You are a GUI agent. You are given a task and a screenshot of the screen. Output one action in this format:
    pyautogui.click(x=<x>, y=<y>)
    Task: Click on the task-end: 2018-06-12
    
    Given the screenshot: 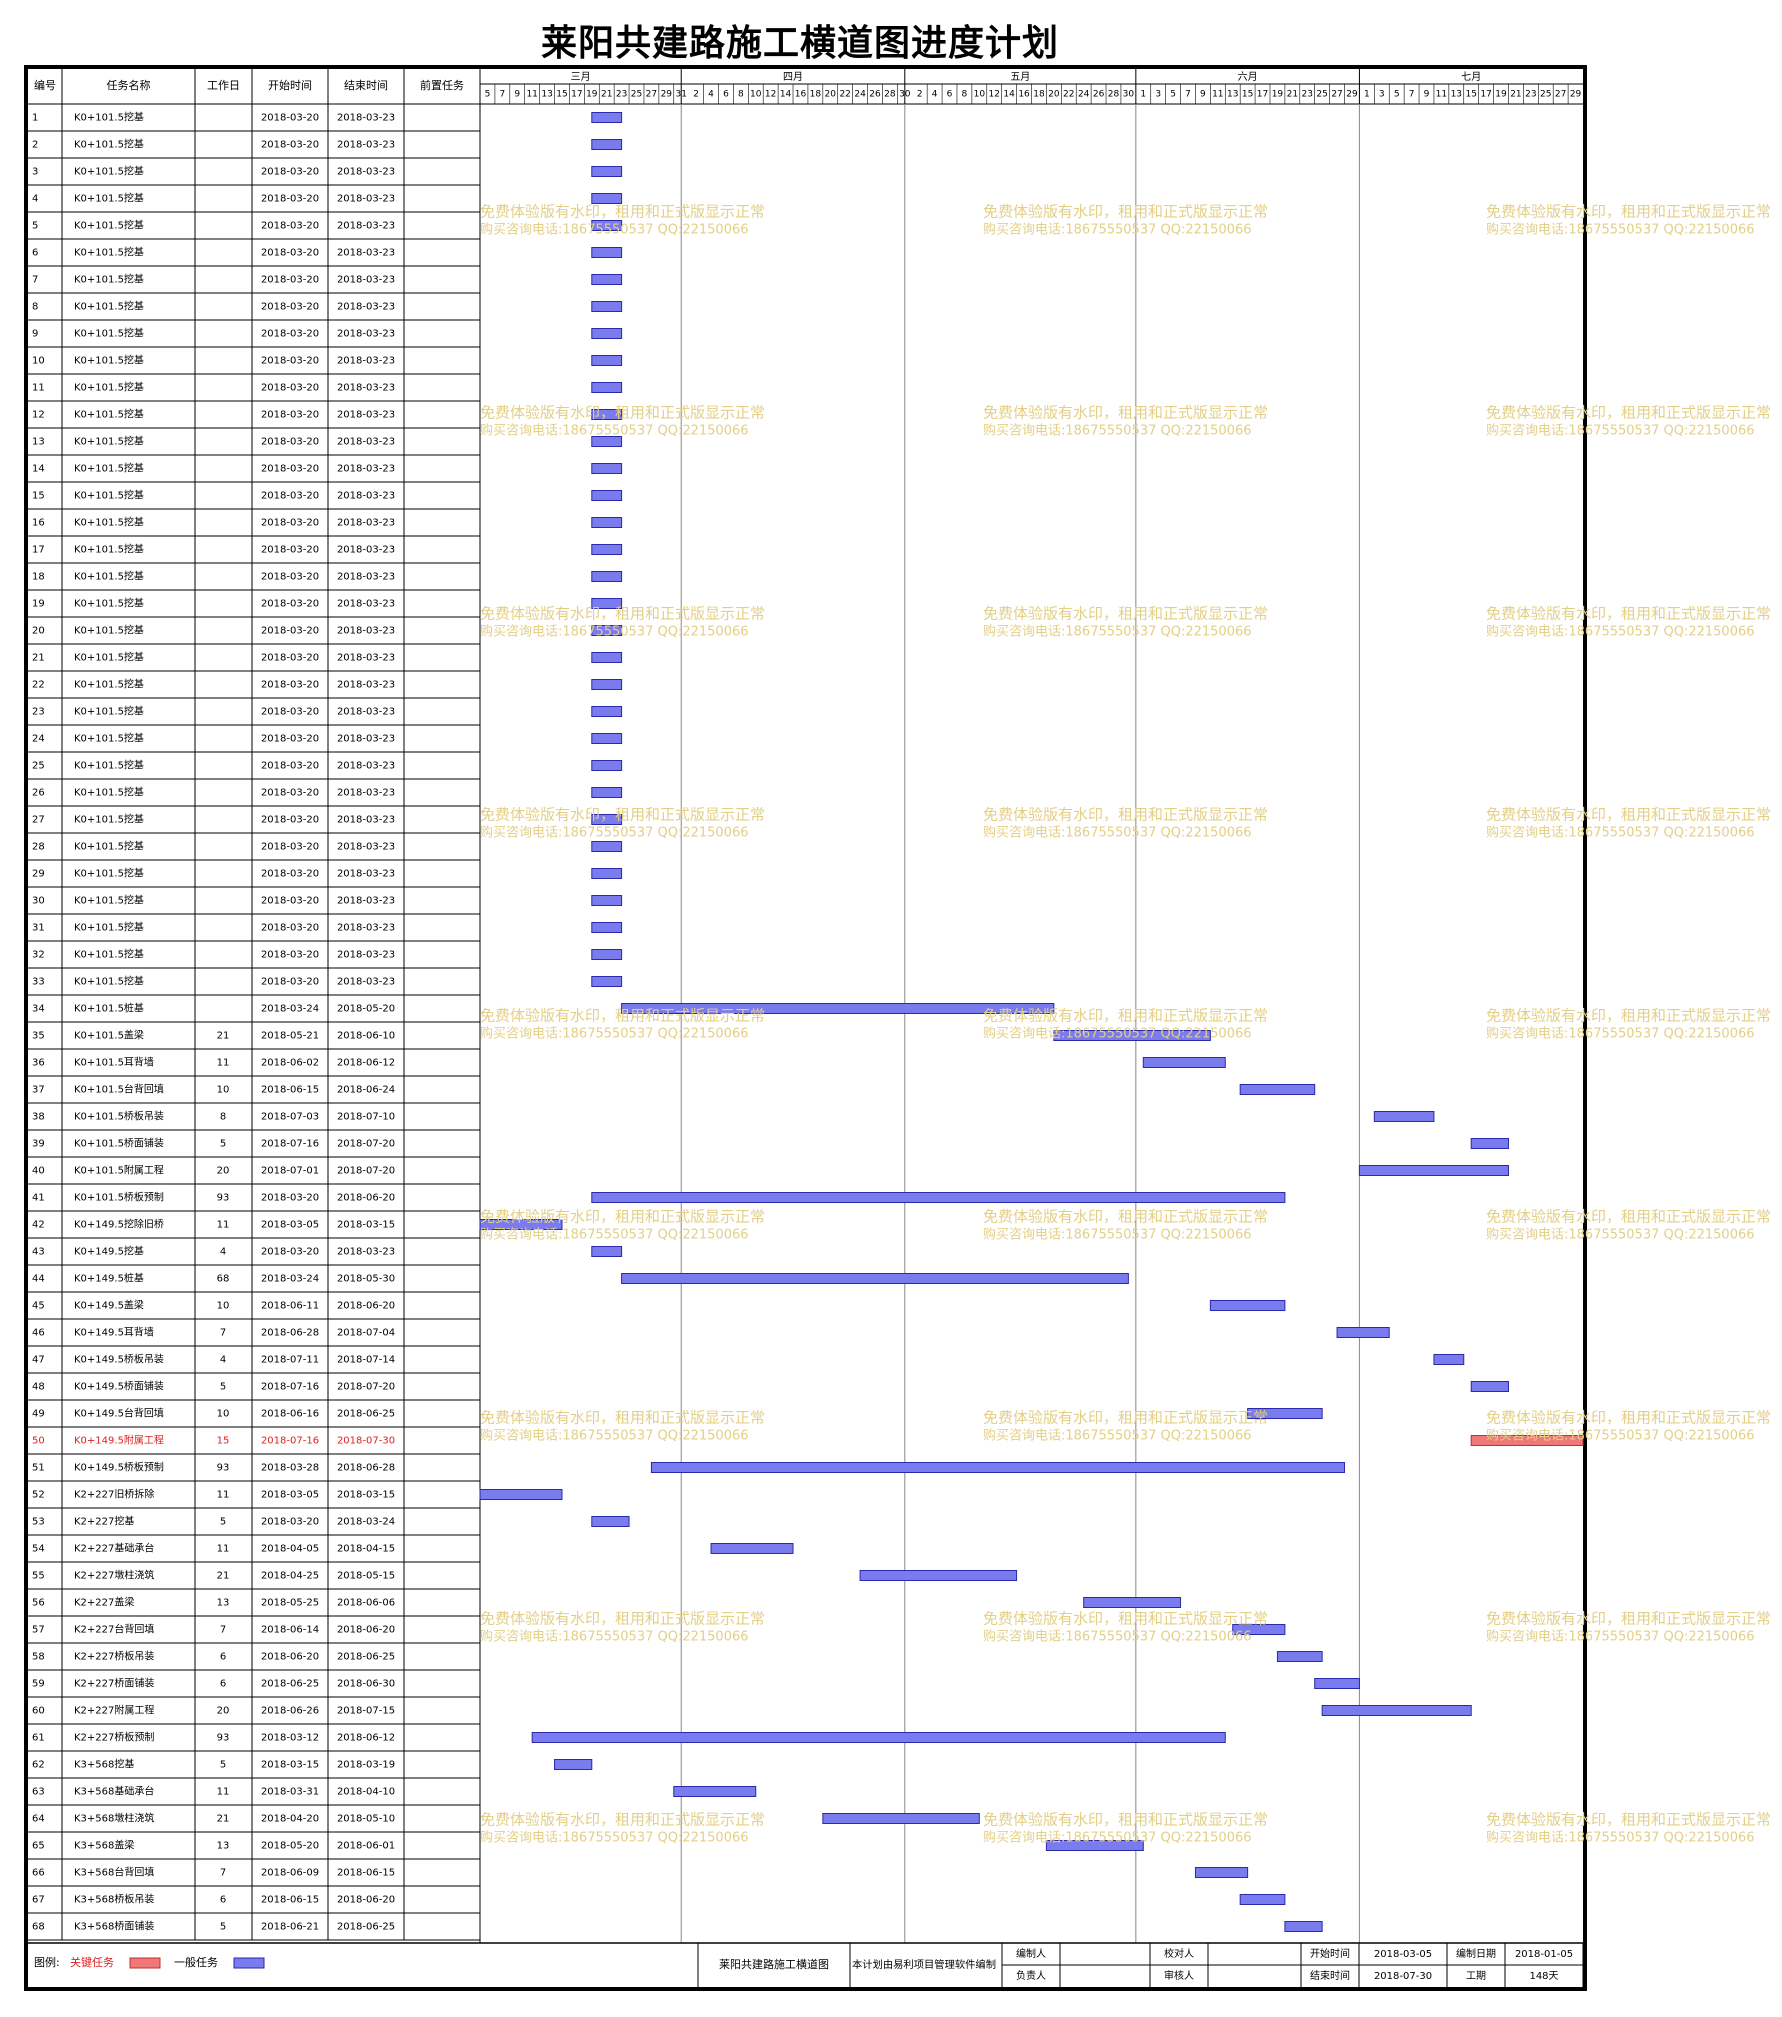 What is the action you would take?
    pyautogui.click(x=366, y=1063)
    